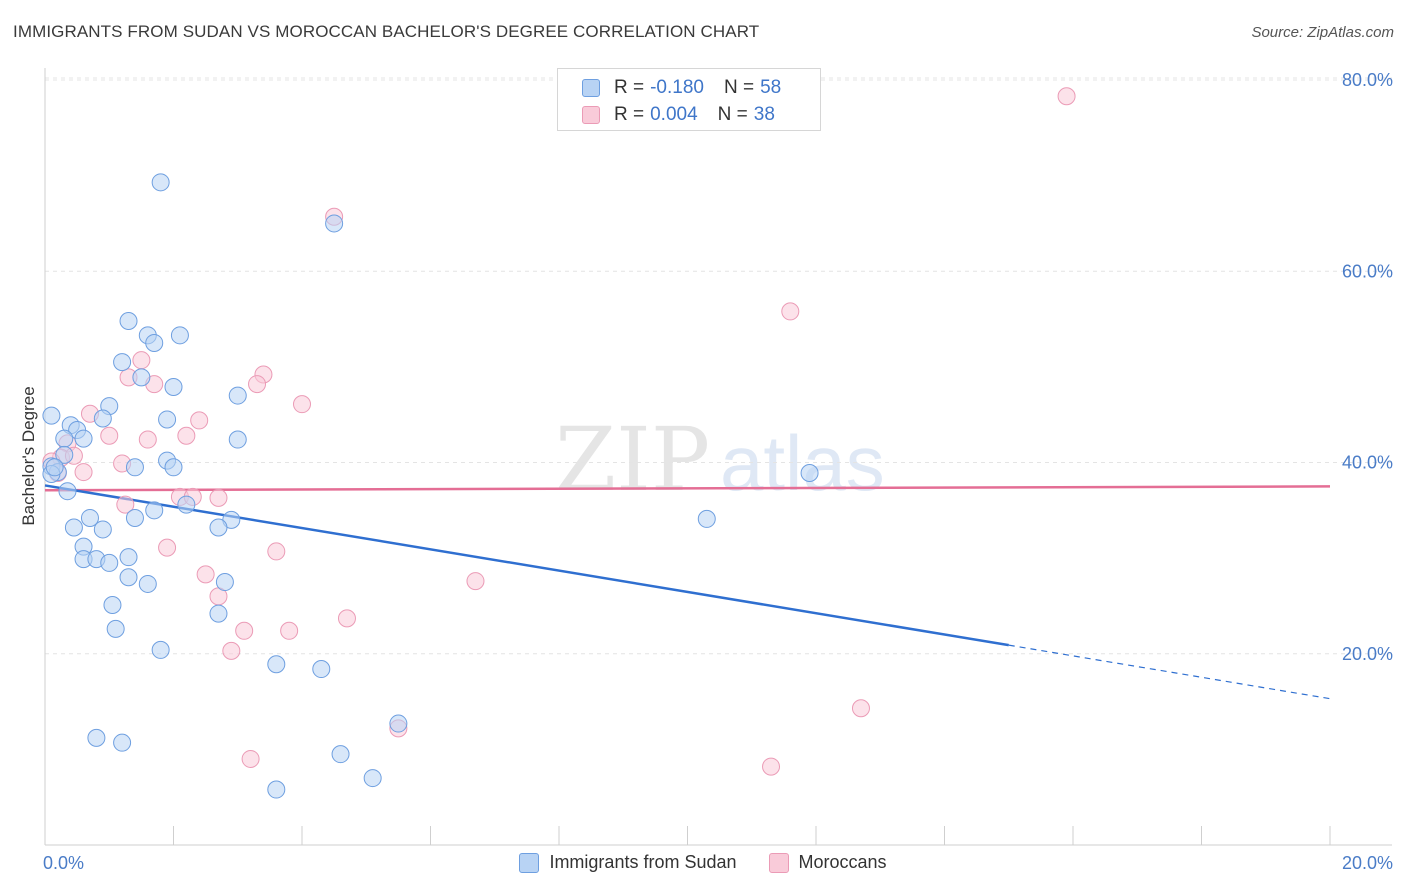 The image size is (1406, 892). I want to click on correlation-legend: R = -0.180 N = 58 R = 0.004 N = 38, so click(689, 99).